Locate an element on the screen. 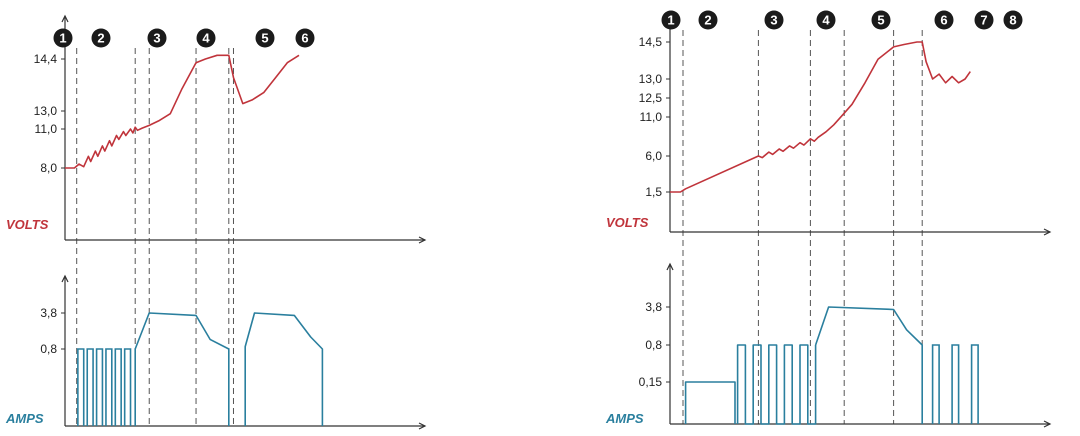 The height and width of the screenshot is (436, 1080). stage-marker-label: 7 is located at coordinates (983, 20).